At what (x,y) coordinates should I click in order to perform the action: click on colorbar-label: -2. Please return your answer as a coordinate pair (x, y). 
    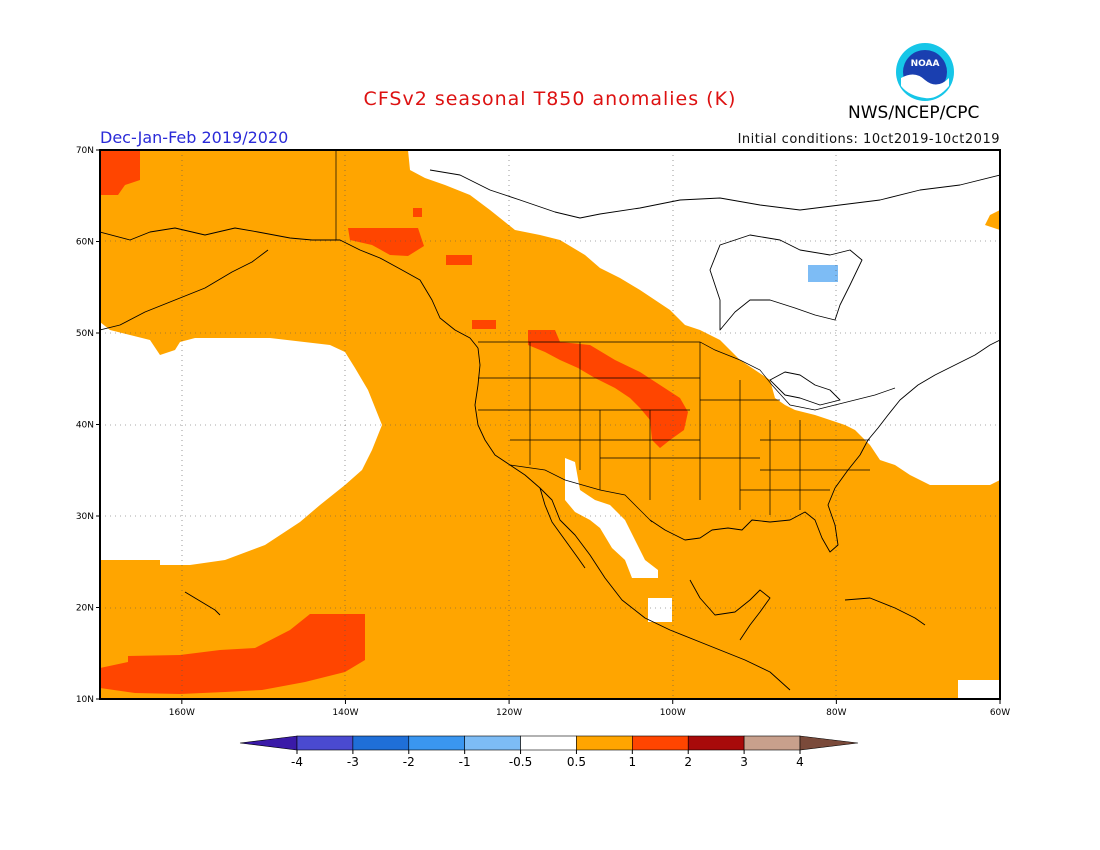
    Looking at the image, I should click on (409, 762).